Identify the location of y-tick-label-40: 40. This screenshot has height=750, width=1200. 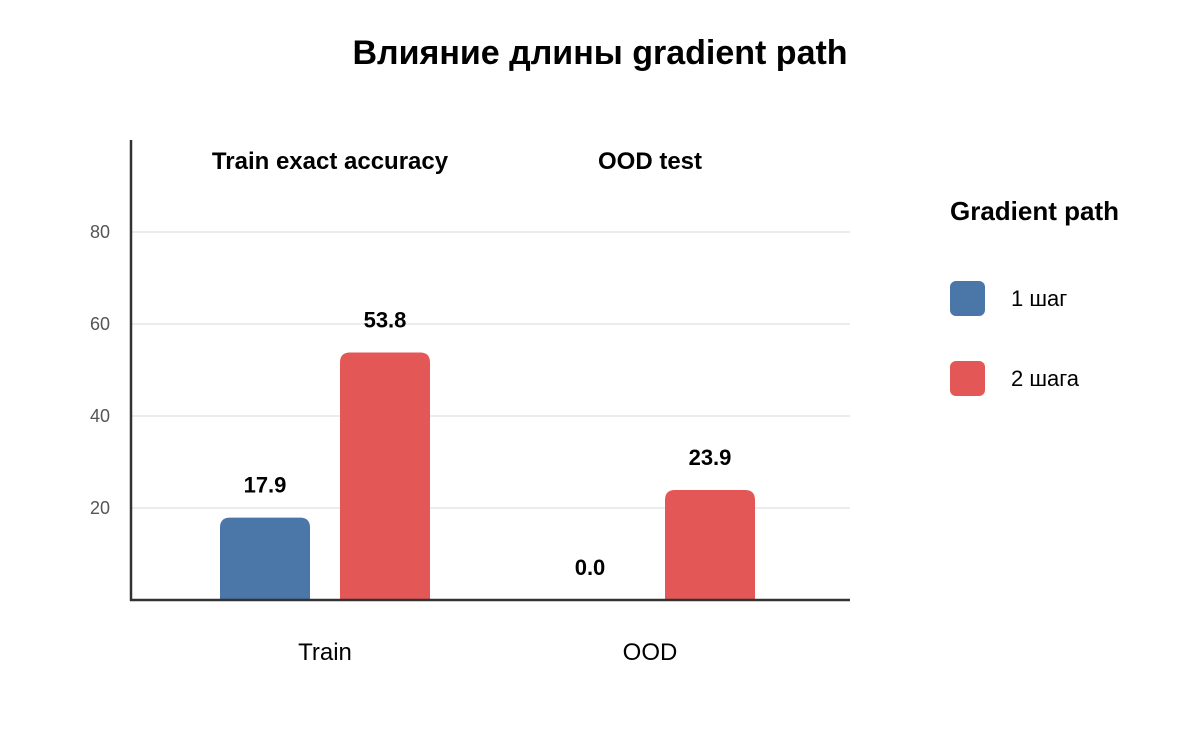
(100, 416).